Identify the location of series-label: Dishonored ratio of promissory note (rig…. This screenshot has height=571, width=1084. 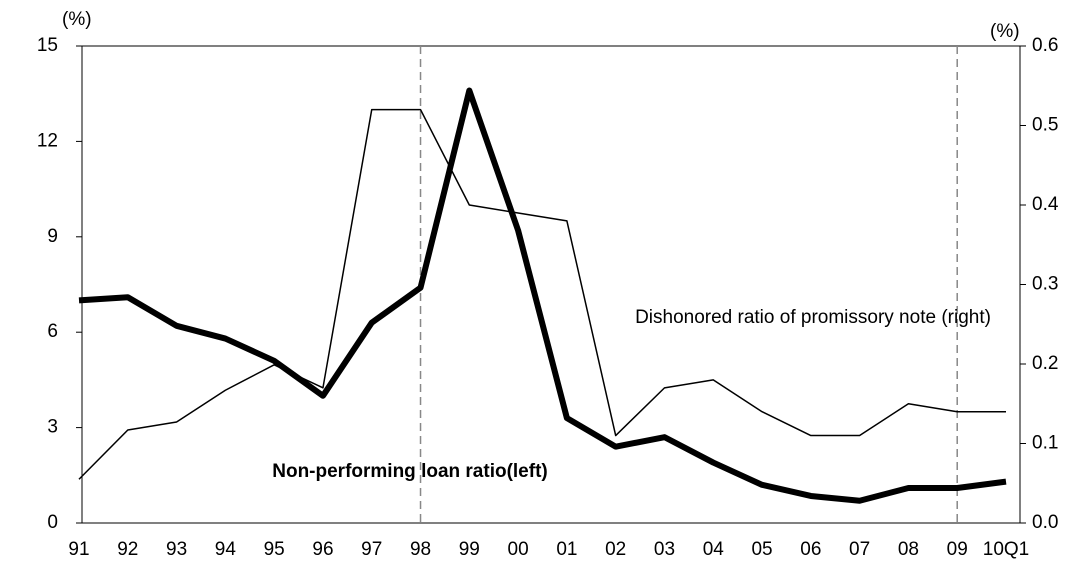
(813, 317).